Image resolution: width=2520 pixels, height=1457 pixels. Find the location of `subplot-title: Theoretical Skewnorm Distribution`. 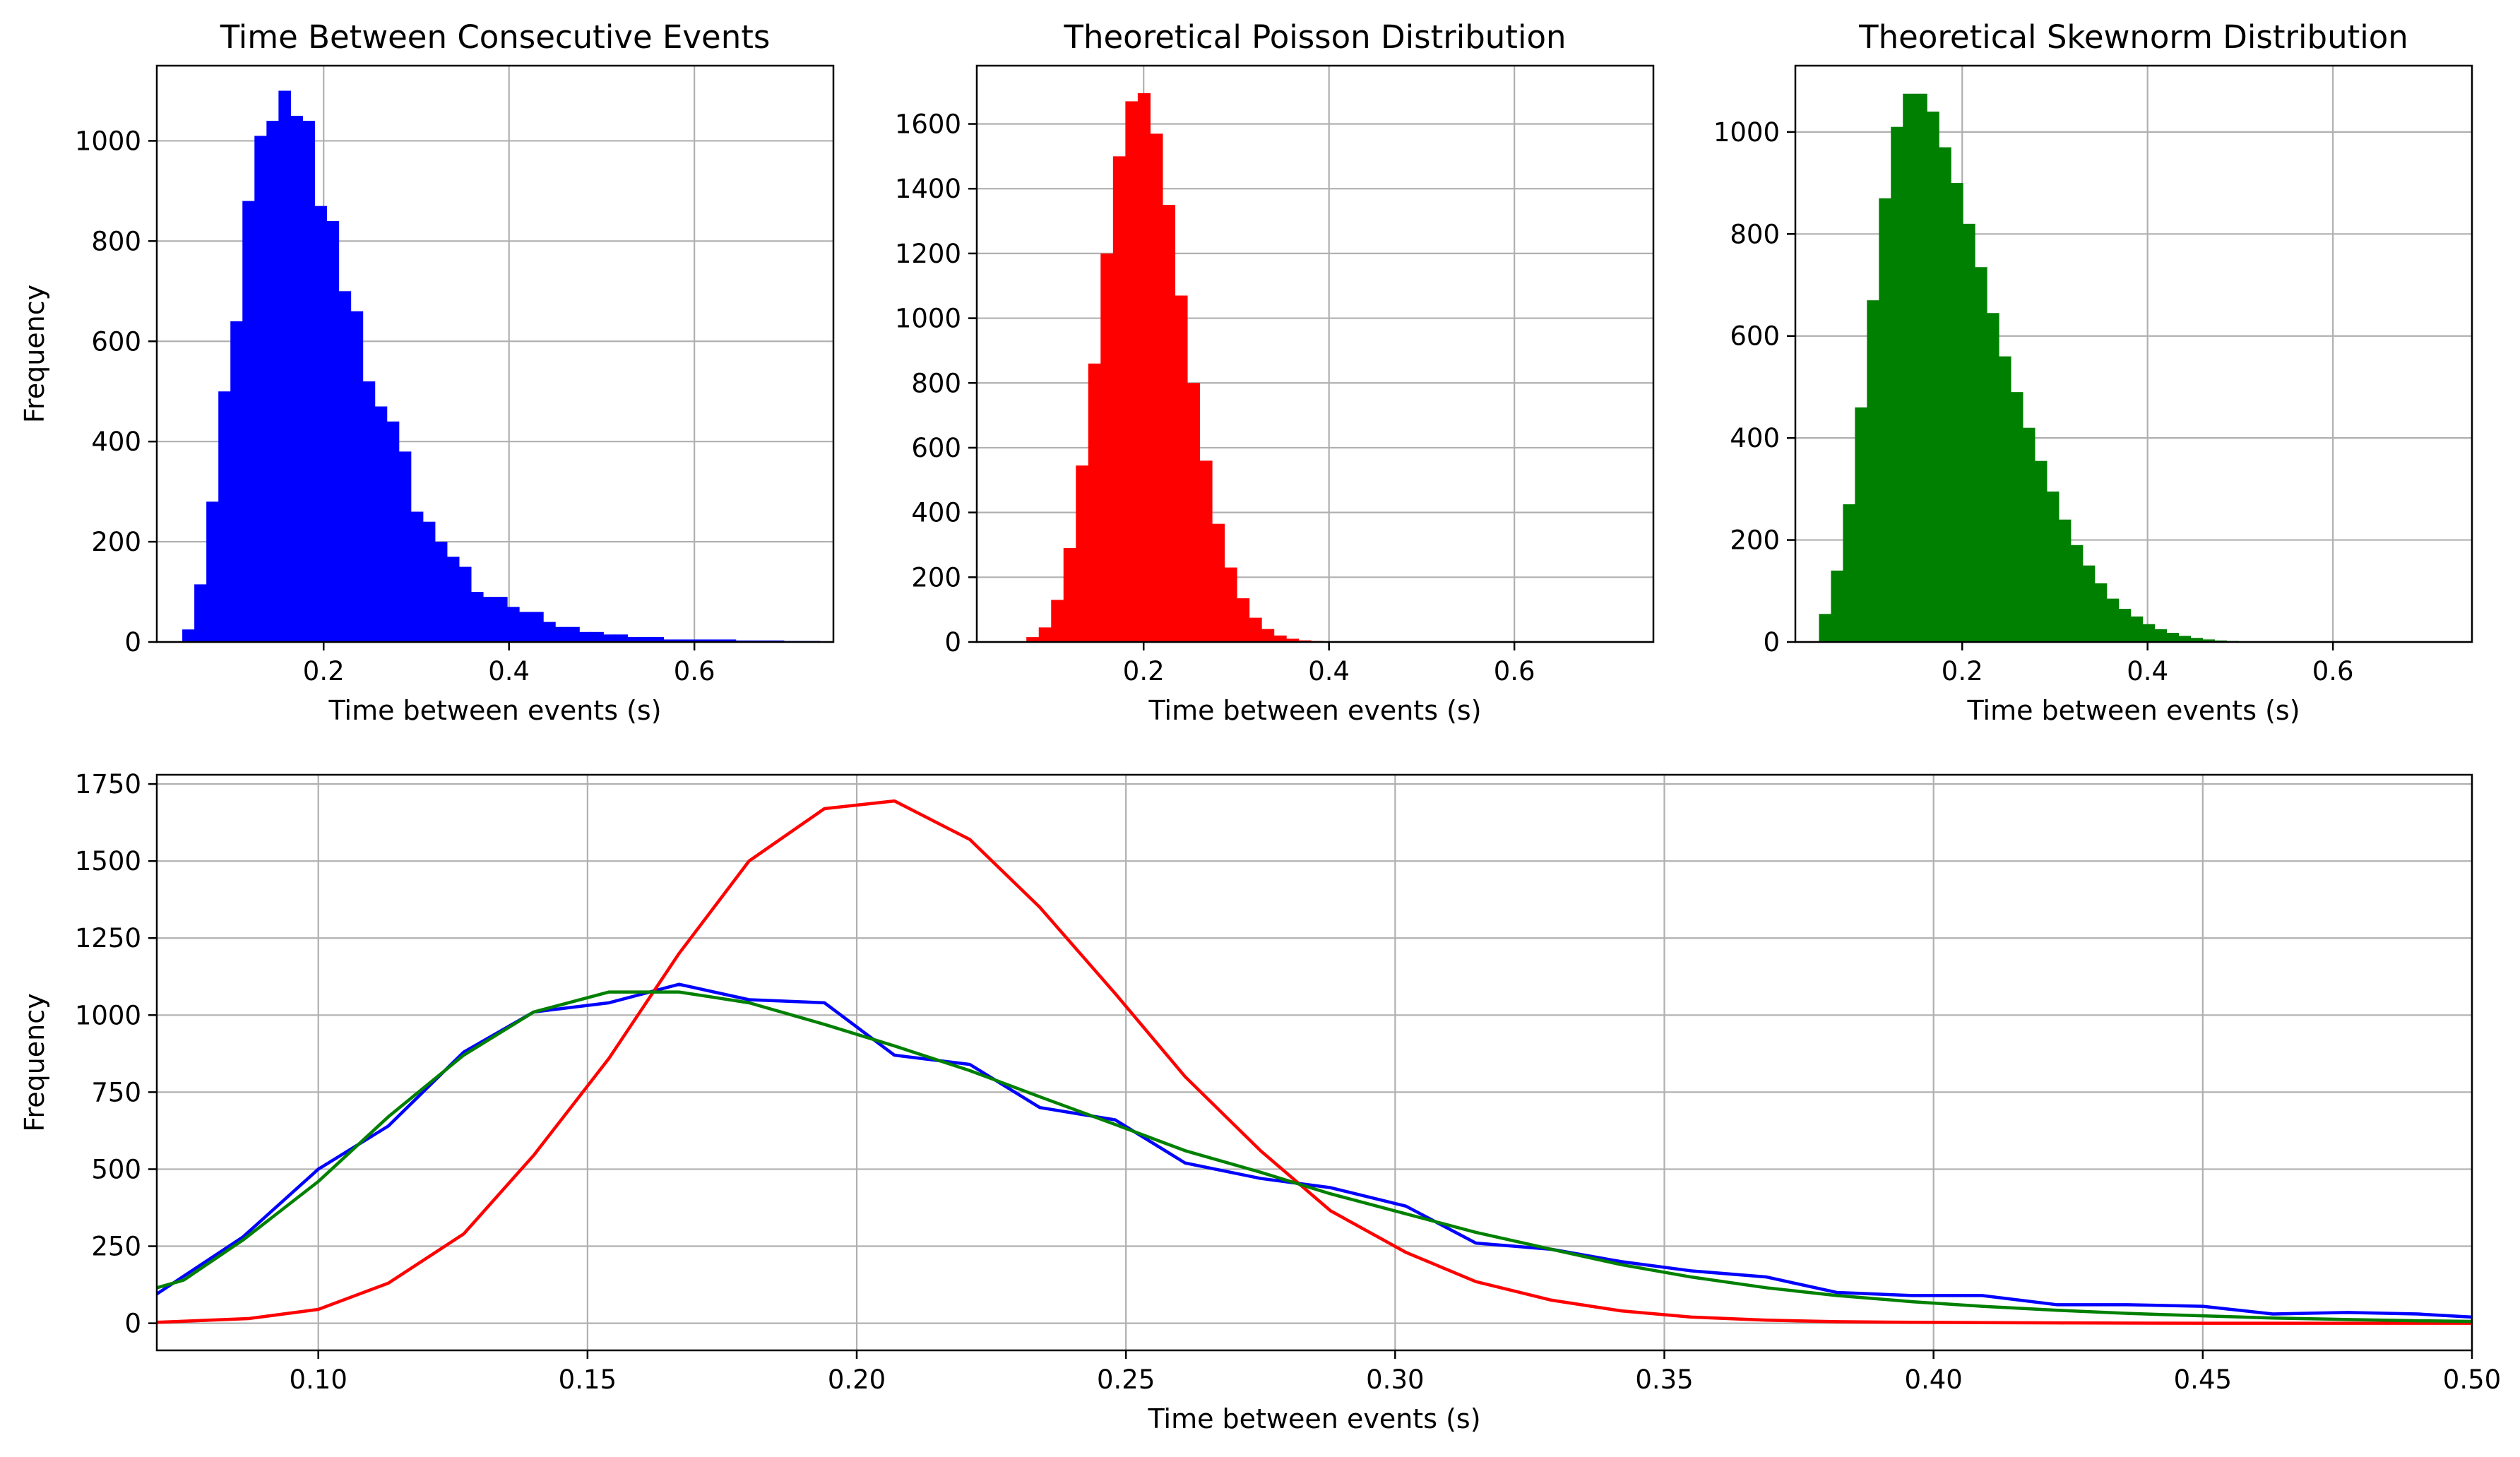

subplot-title: Theoretical Skewnorm Distribution is located at coordinates (2133, 37).